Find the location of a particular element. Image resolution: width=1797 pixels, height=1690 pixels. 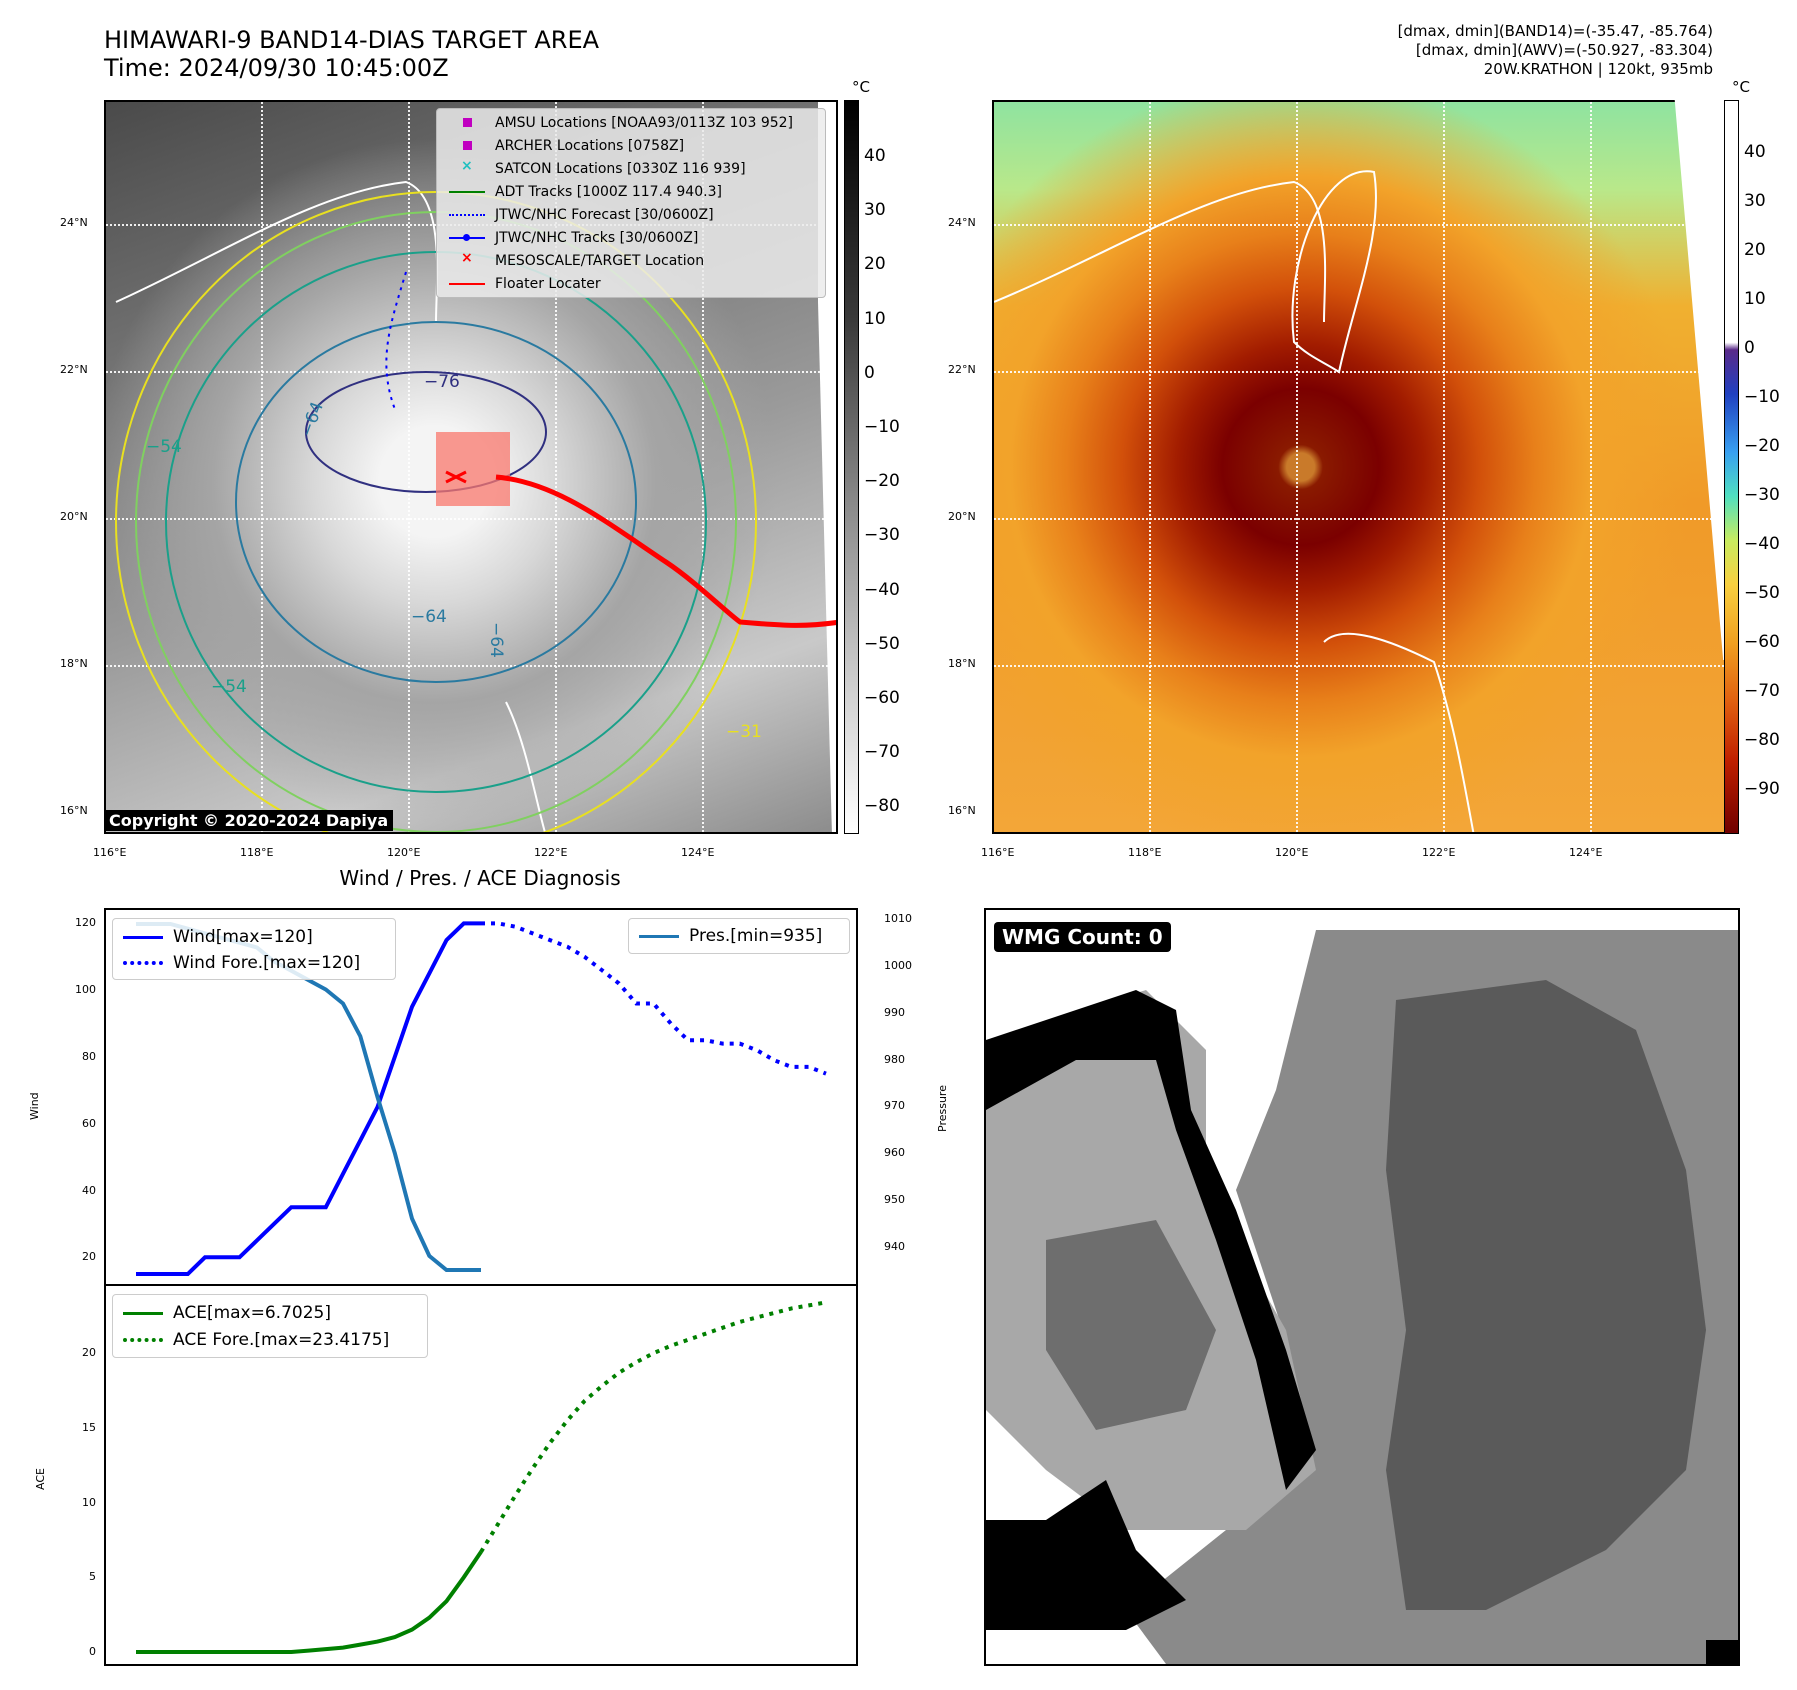

y-tick-label: 5 is located at coordinates (92, 1577).